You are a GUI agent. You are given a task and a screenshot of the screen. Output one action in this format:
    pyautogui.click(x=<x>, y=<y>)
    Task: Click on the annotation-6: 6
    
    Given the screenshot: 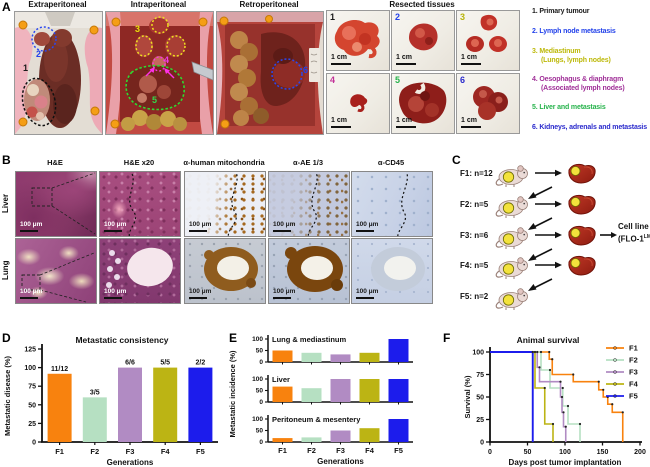 What is the action you would take?
    pyautogui.click(x=306, y=70)
    